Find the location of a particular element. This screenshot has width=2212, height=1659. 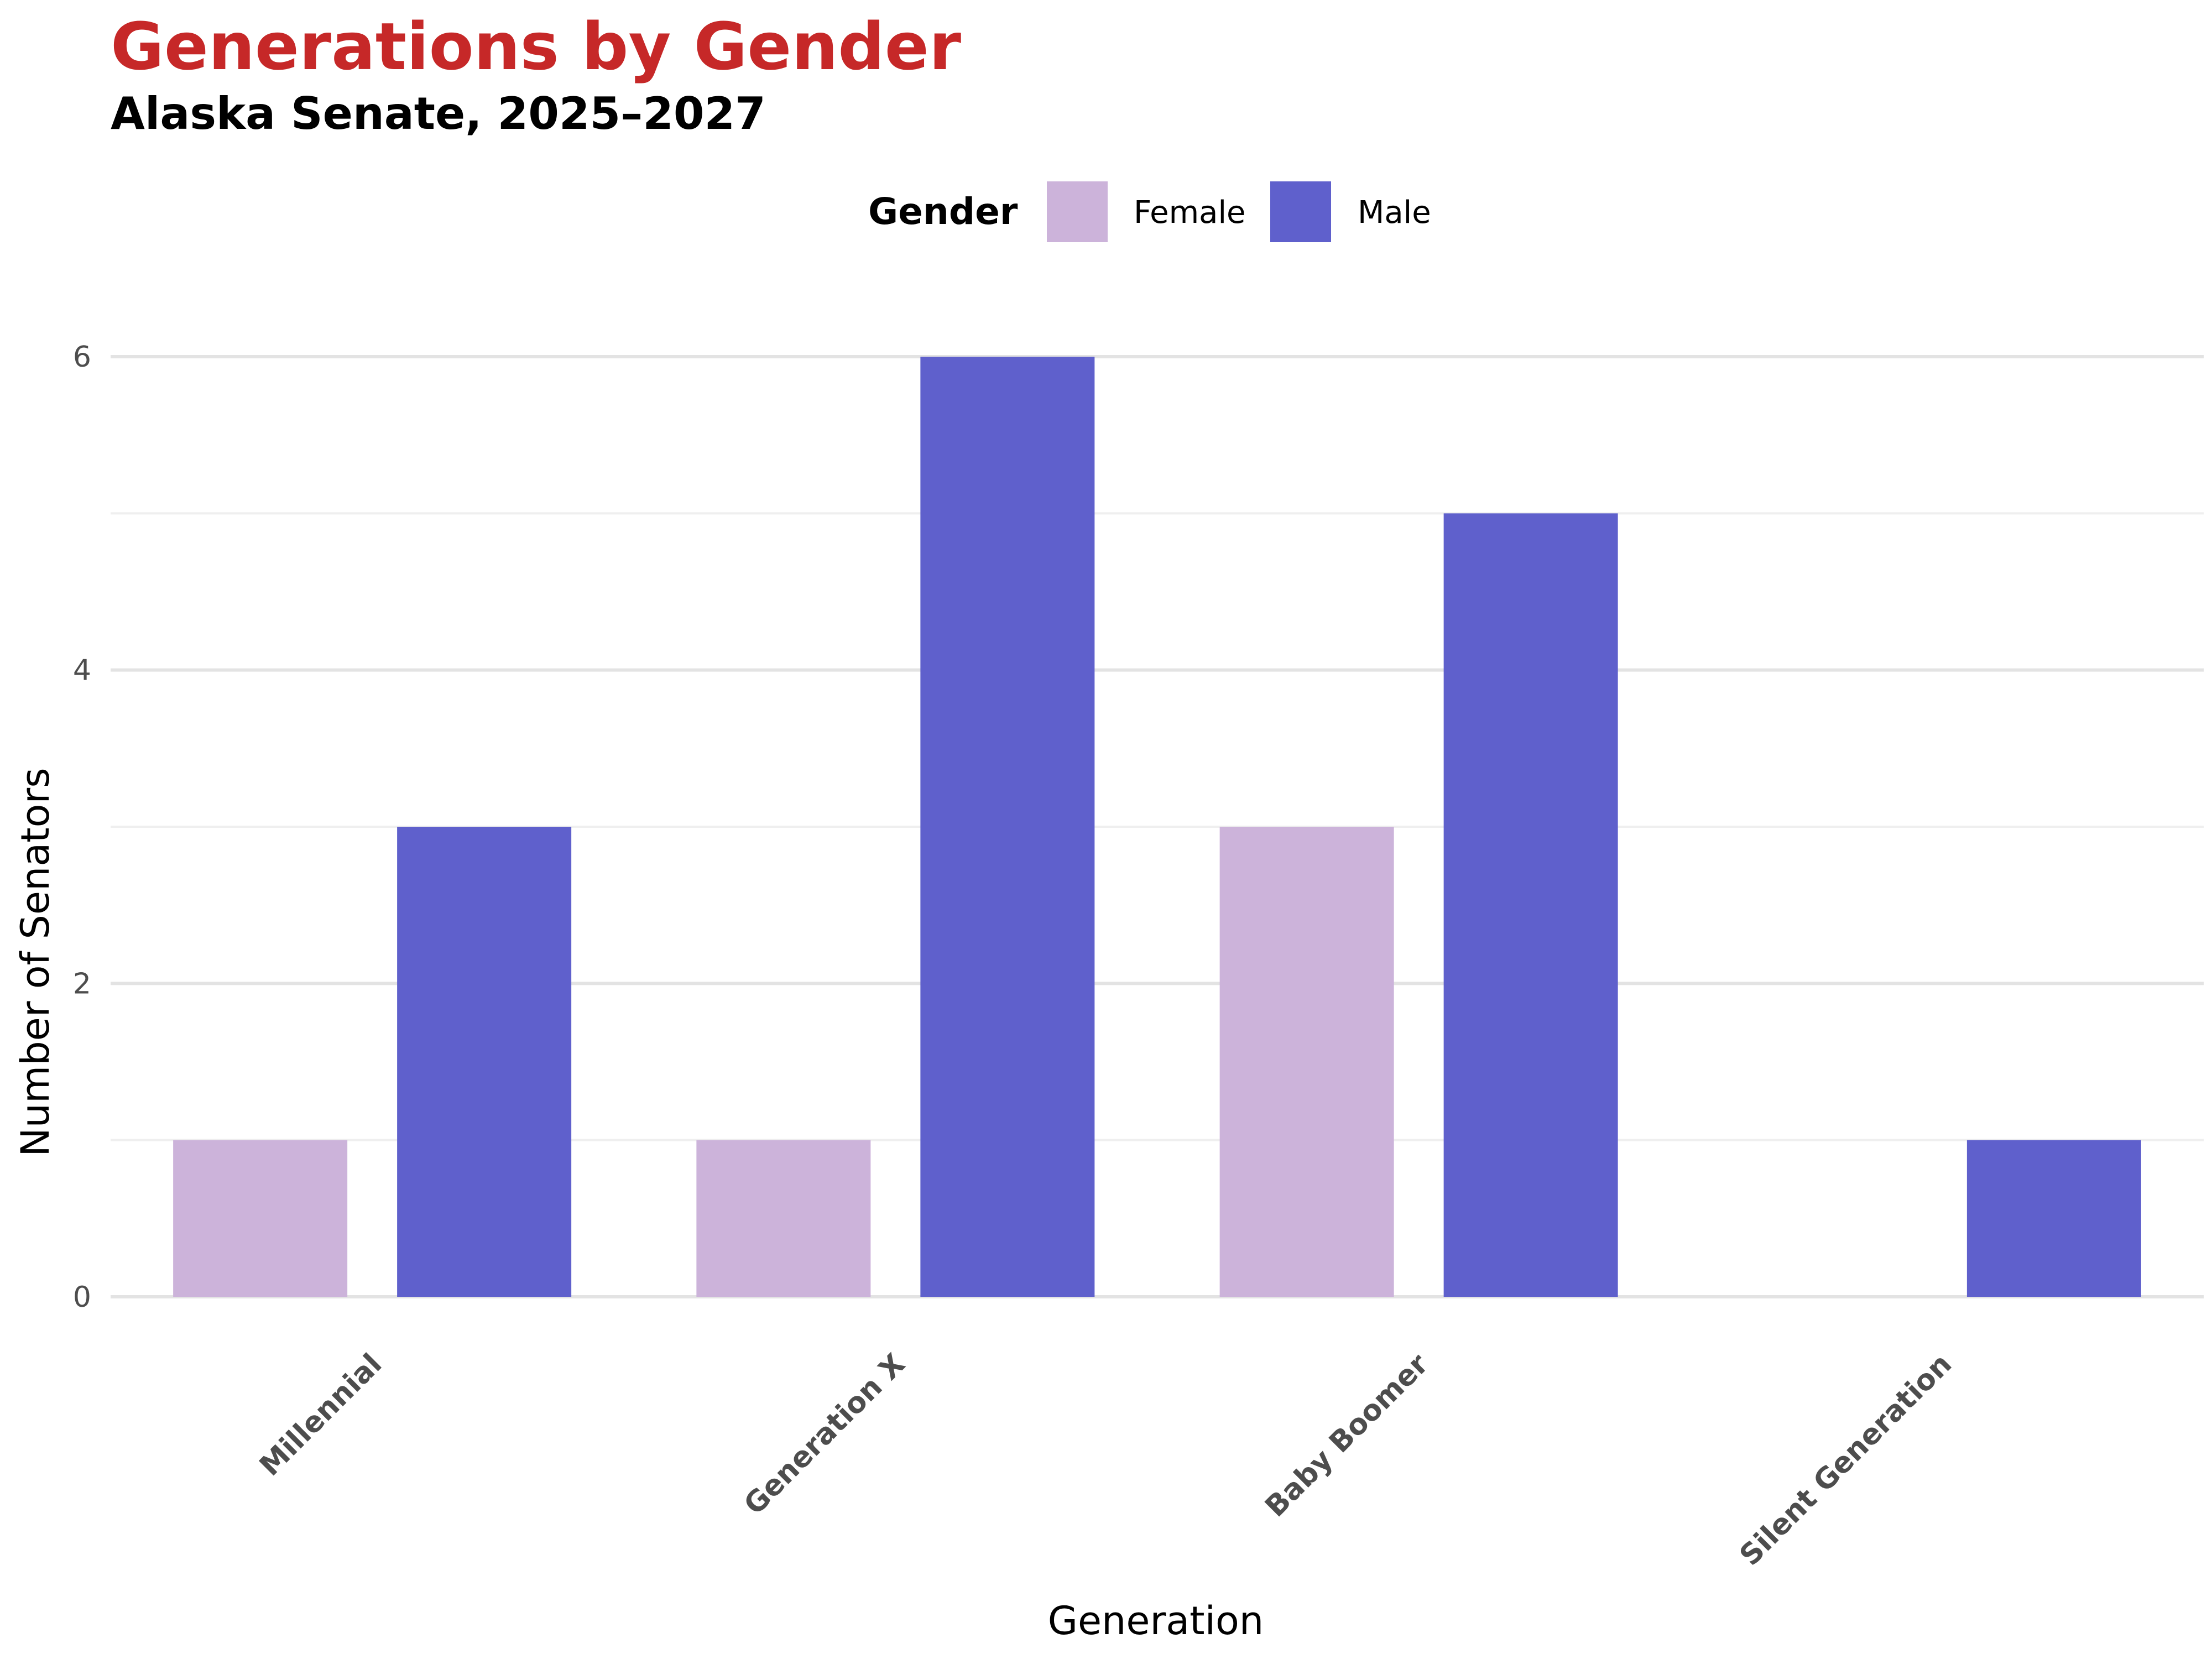

x-axis-label: Generation is located at coordinates (1156, 1621).